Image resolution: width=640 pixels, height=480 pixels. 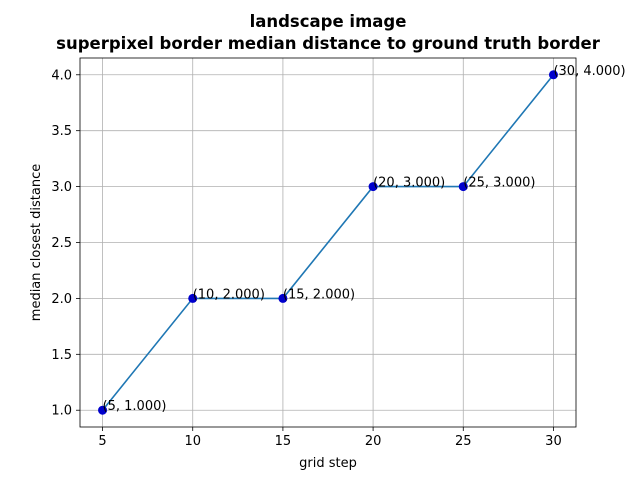 What do you see at coordinates (283, 441) in the screenshot?
I see `x-tick-label: 15` at bounding box center [283, 441].